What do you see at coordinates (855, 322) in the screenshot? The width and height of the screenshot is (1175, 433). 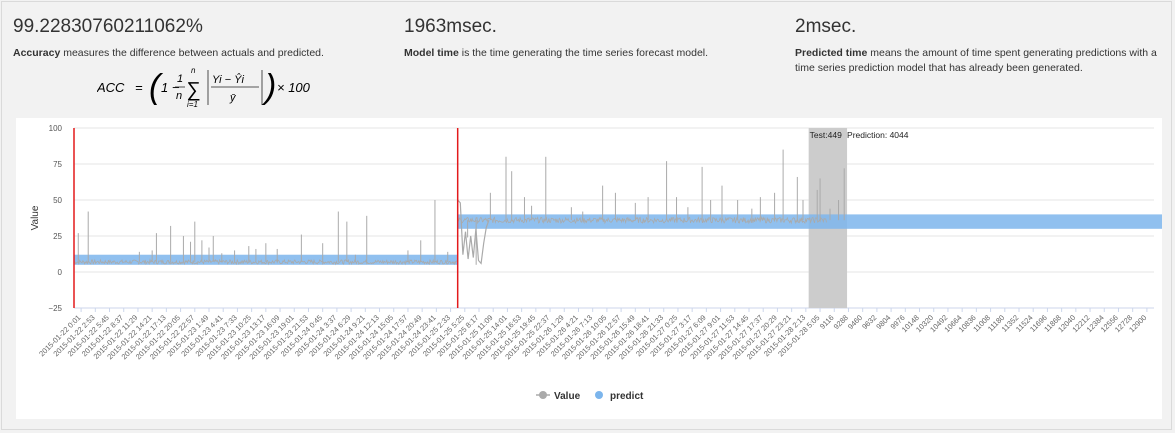 I see `x-tick-label: 9460` at bounding box center [855, 322].